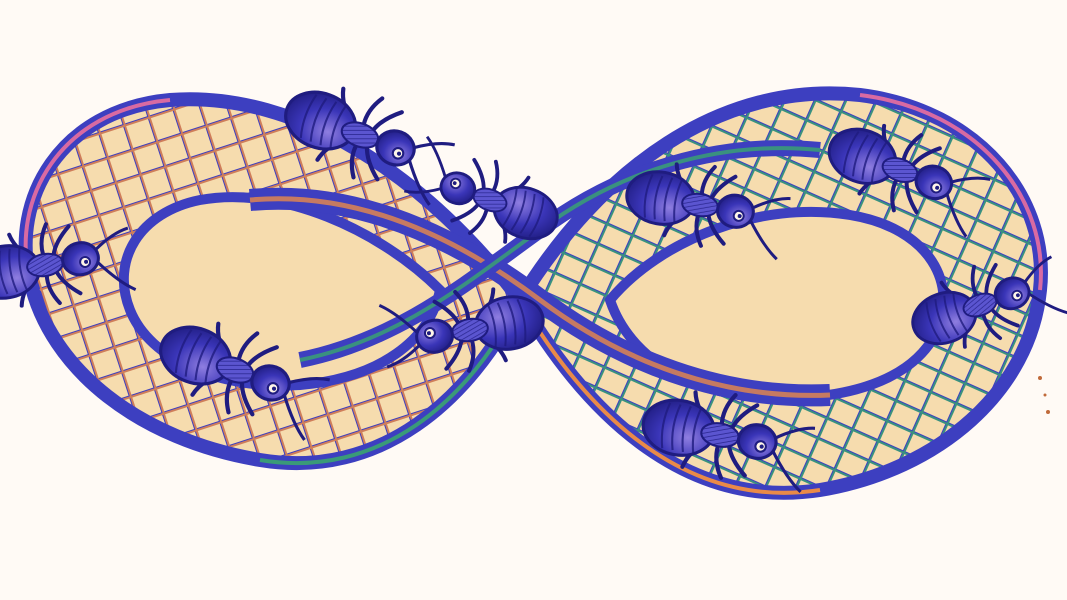 This screenshot has height=600, width=1067. What do you see at coordinates (1044, 395) in the screenshot?
I see `ink-marks` at bounding box center [1044, 395].